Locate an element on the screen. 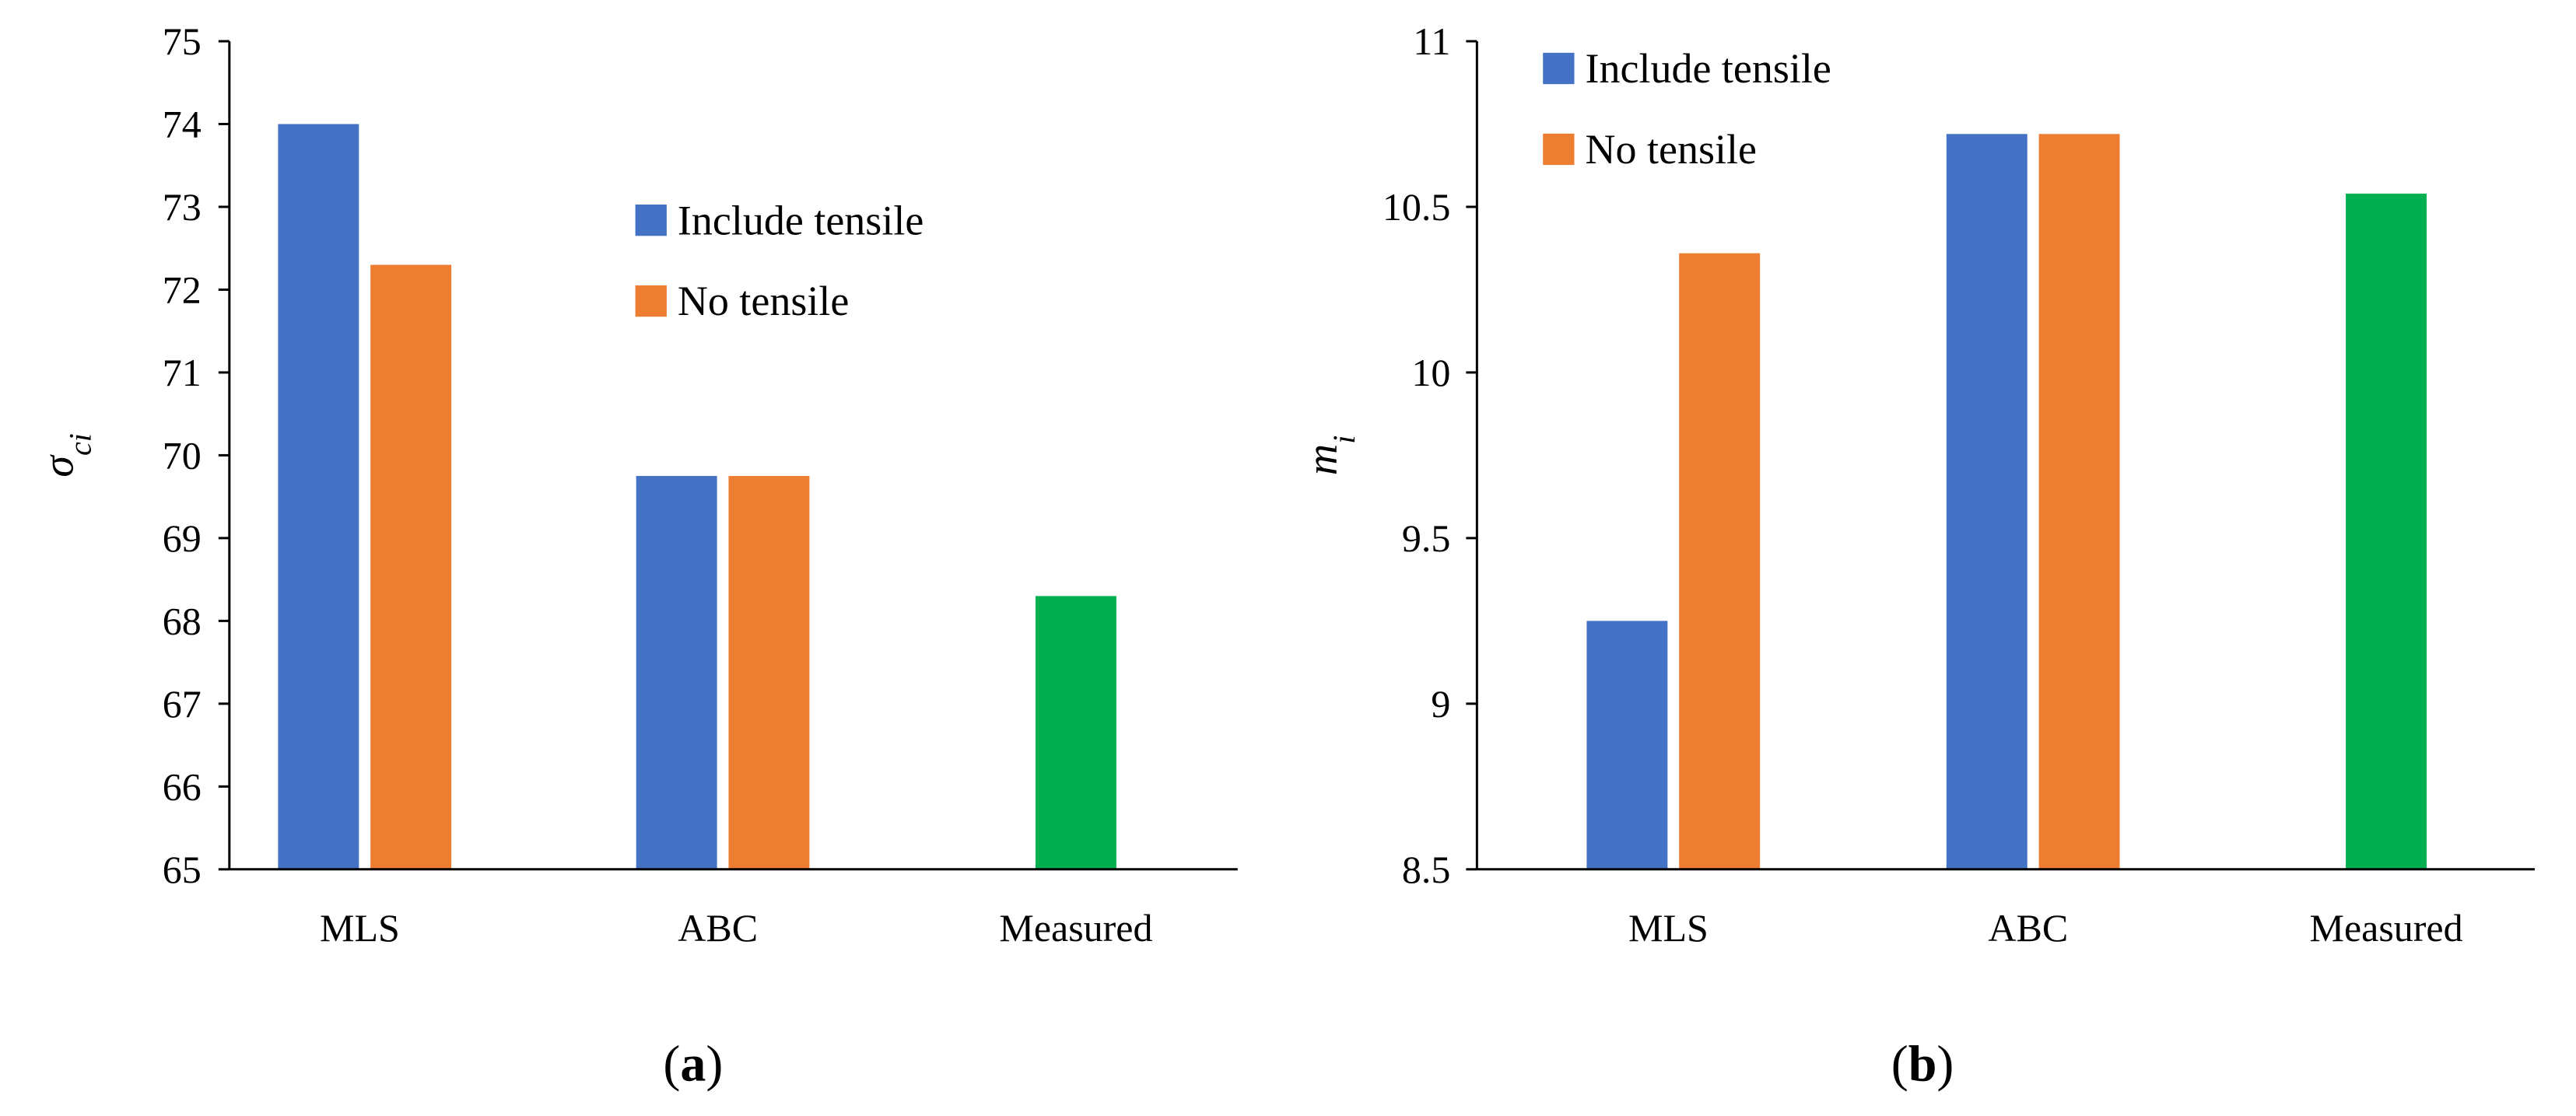 This screenshot has width=2576, height=1116. y-tick-label: 68 is located at coordinates (182, 620).